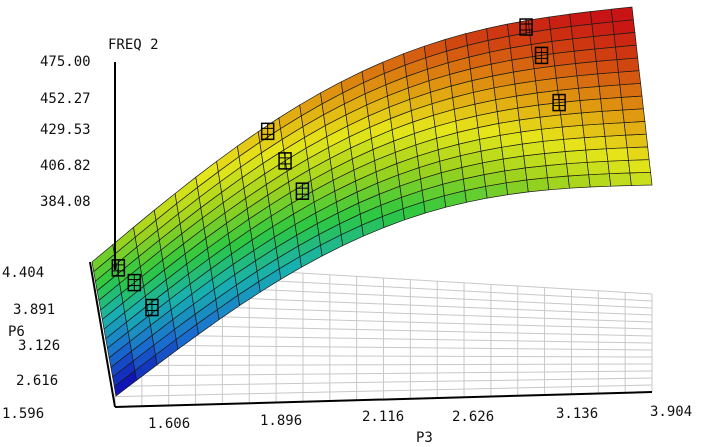 Image resolution: width=704 pixels, height=447 pixels. Describe the element at coordinates (383, 399) in the screenshot. I see `x-axis-line` at that location.